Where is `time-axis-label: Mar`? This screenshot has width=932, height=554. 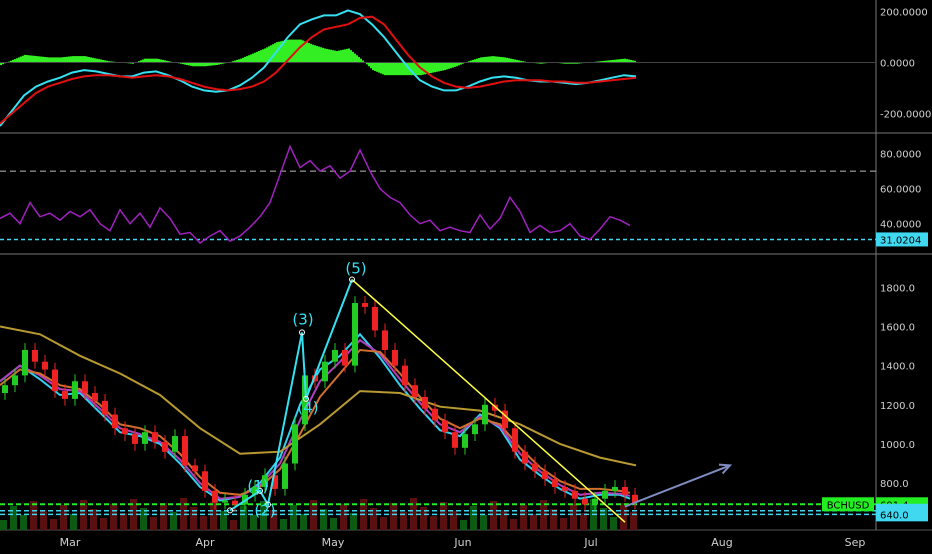 time-axis-label: Mar is located at coordinates (70, 542).